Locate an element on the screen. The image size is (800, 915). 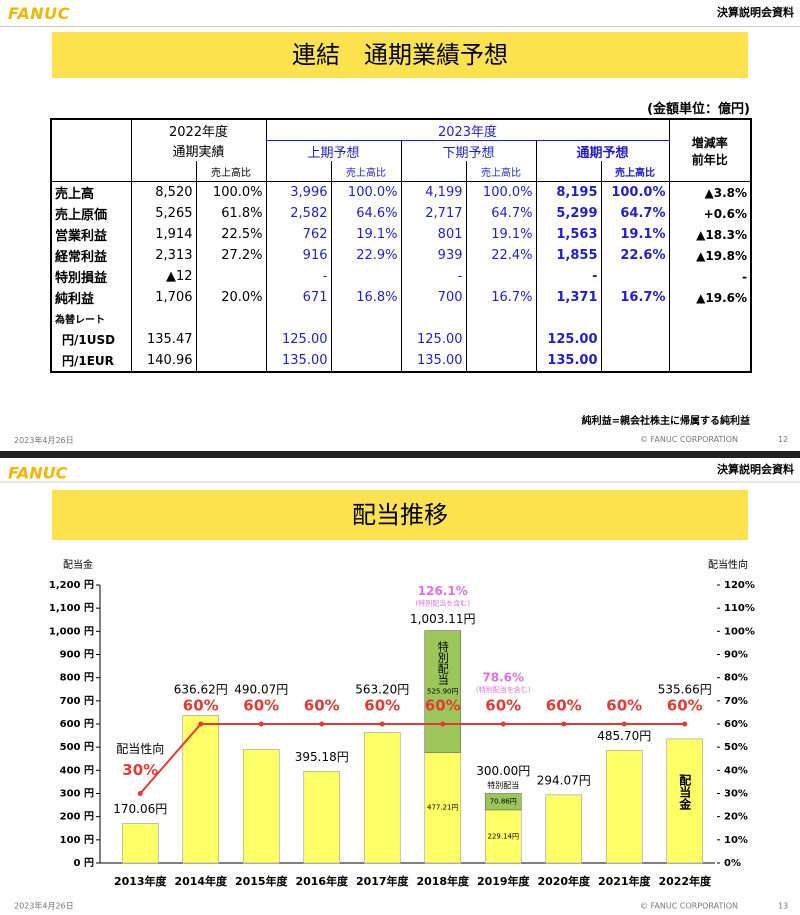
table-cell: 19.1% is located at coordinates (634, 234).